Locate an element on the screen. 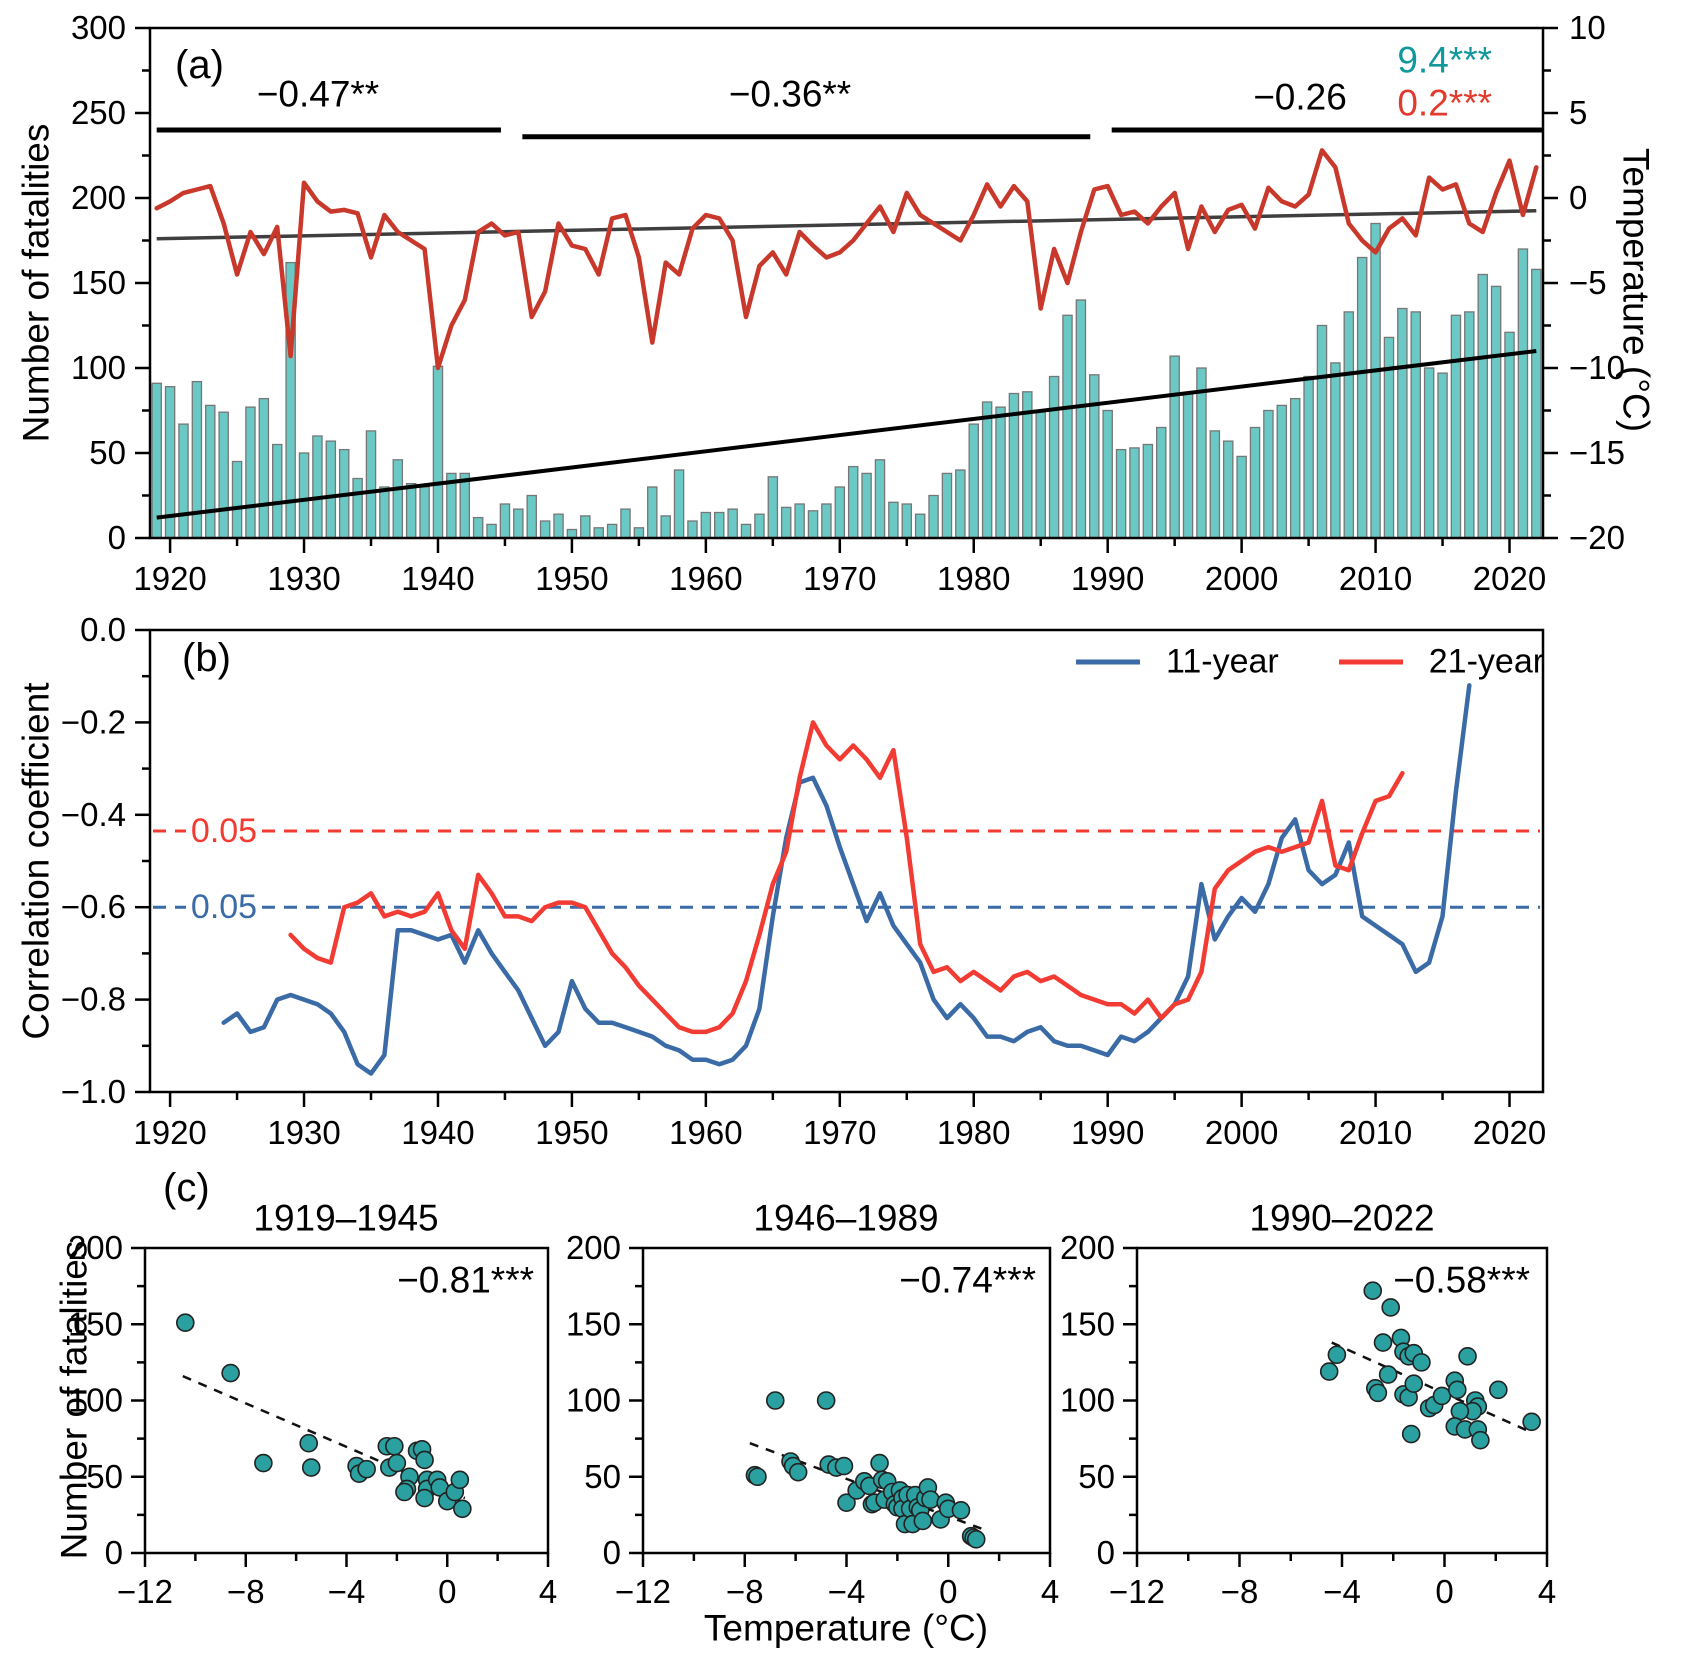  tick-label: 5 is located at coordinates (1578, 112).